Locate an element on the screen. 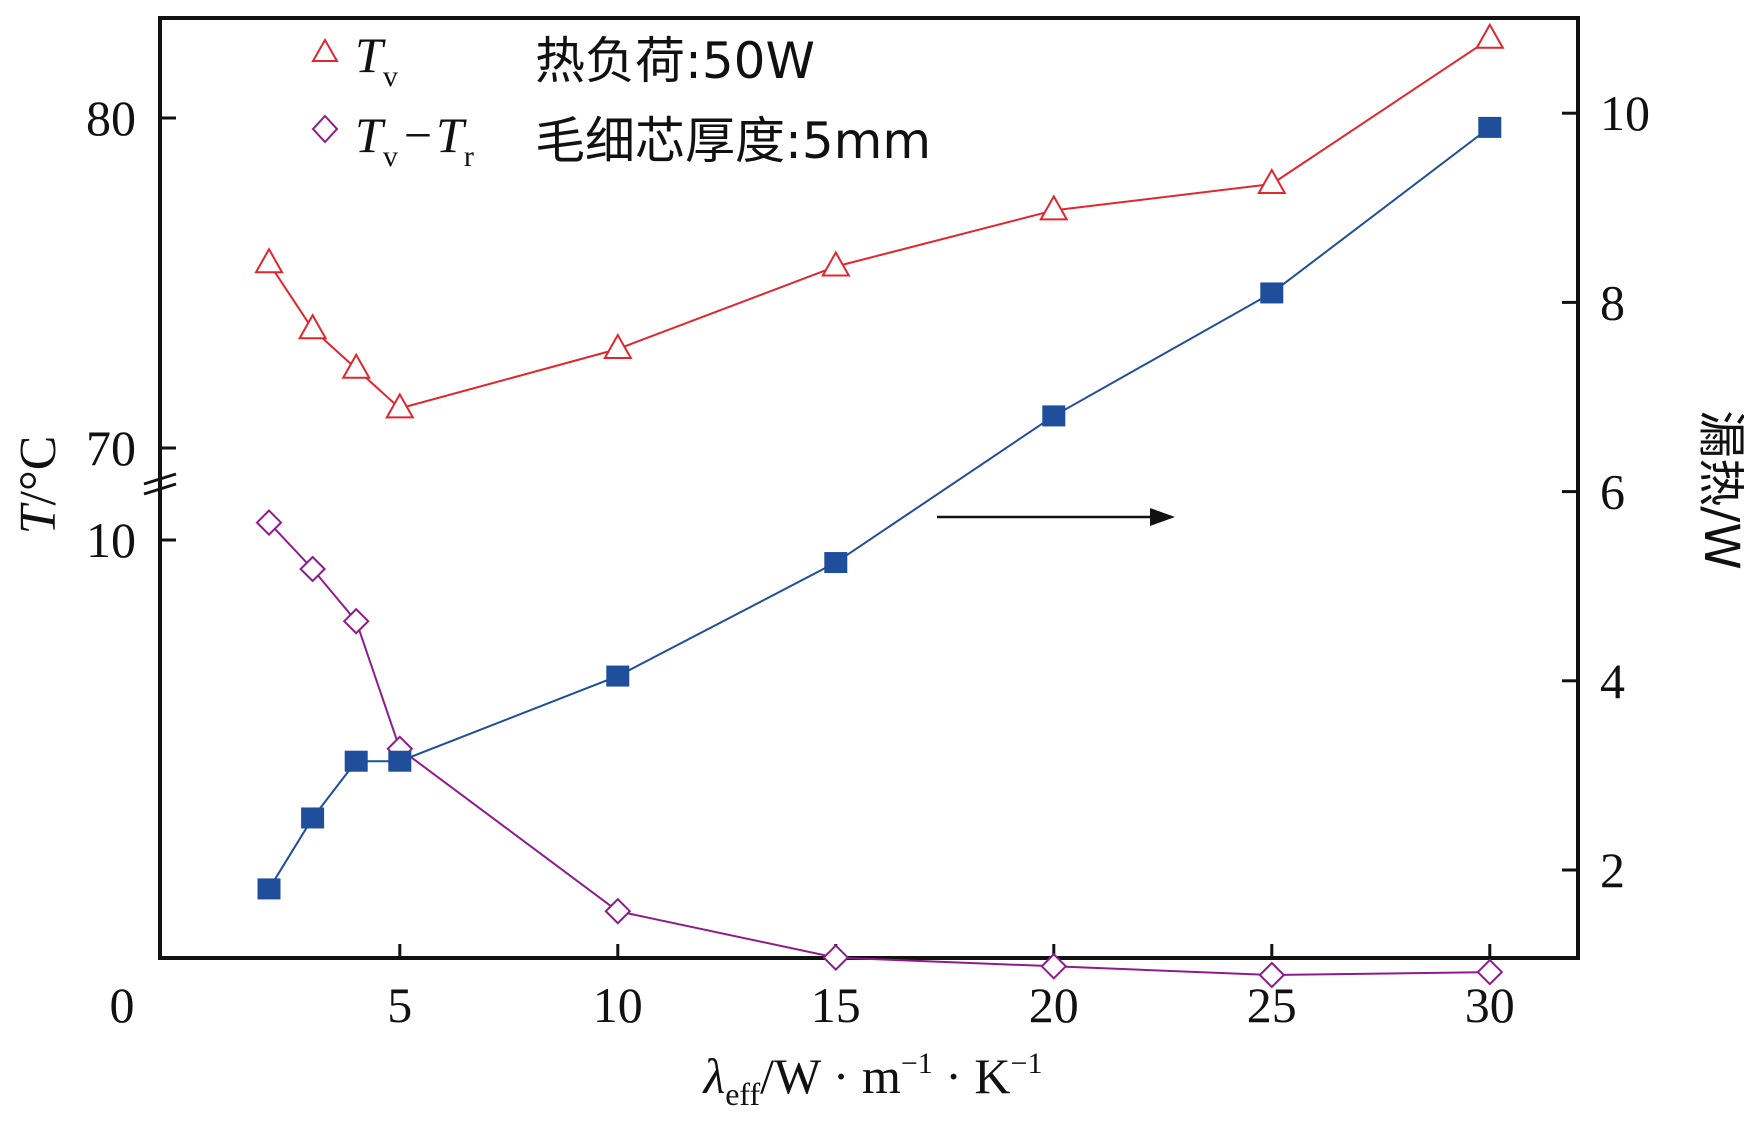 This screenshot has width=1744, height=1124. legend-marker-triangle is located at coordinates (325, 49).